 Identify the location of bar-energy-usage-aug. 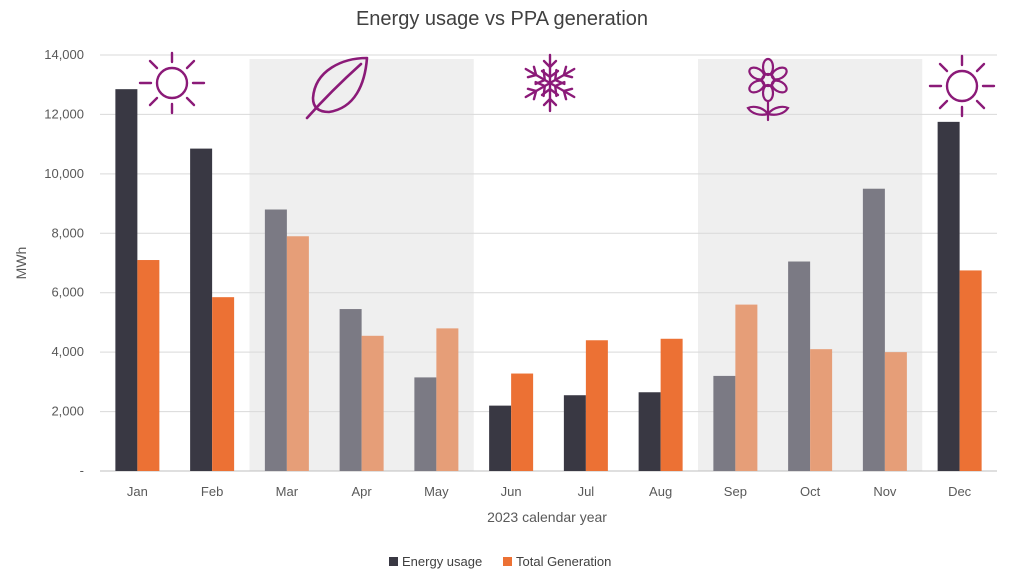
(649, 431).